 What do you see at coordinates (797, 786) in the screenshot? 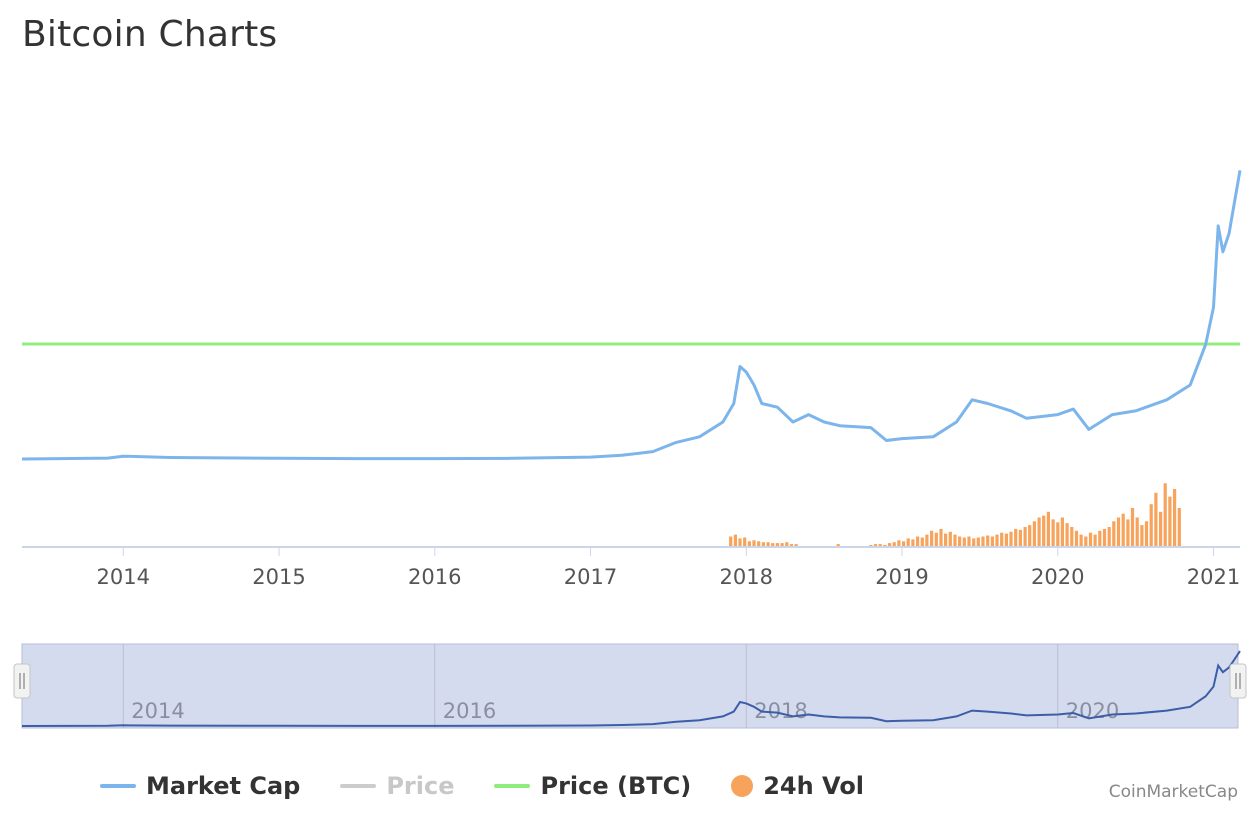
I see `legend-item-24h-vol: 24h Vol` at bounding box center [797, 786].